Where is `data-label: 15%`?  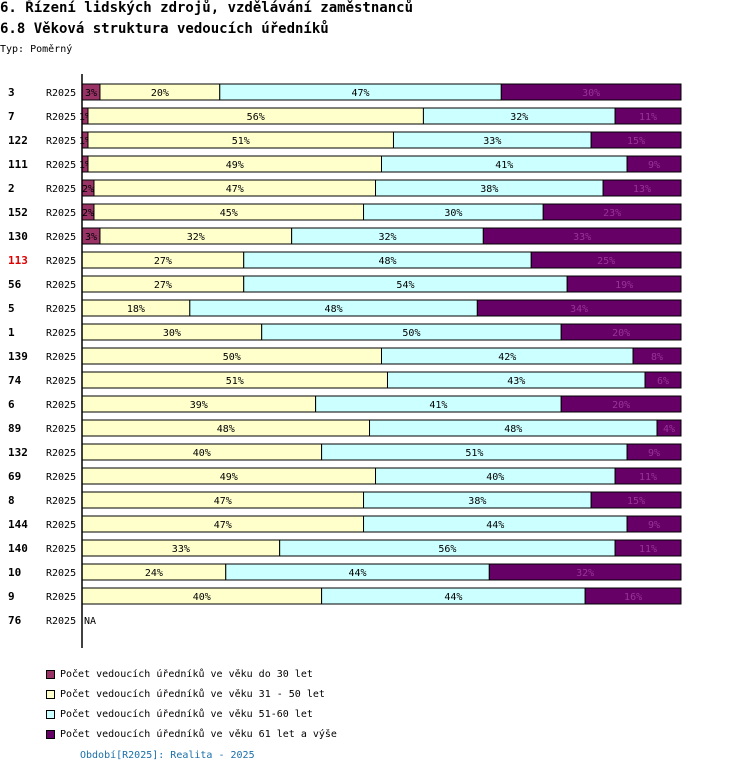 data-label: 15% is located at coordinates (636, 141).